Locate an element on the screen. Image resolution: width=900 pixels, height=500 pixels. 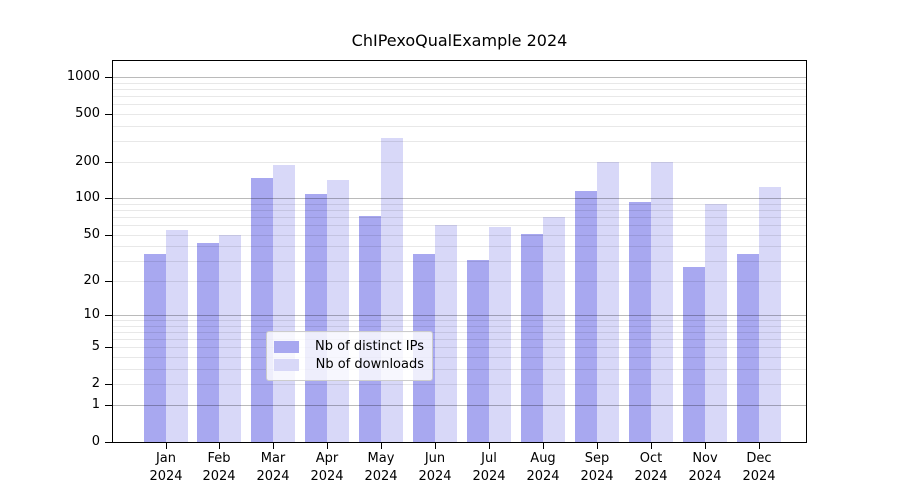
x-tick-nov is located at coordinates (705, 446).